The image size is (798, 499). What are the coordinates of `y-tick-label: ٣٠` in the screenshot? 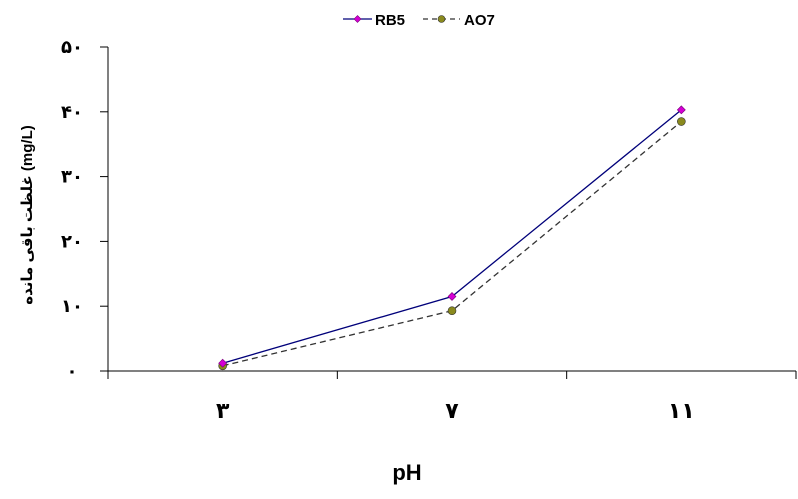 It's located at (72, 177).